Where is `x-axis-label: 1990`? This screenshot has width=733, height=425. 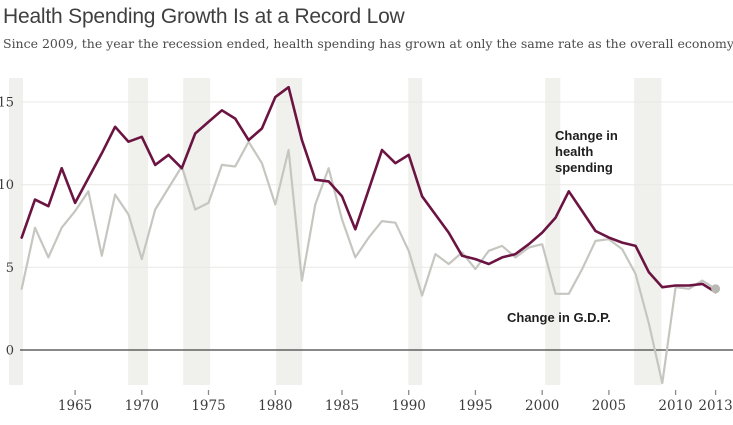
x-axis-label: 1990 is located at coordinates (409, 406).